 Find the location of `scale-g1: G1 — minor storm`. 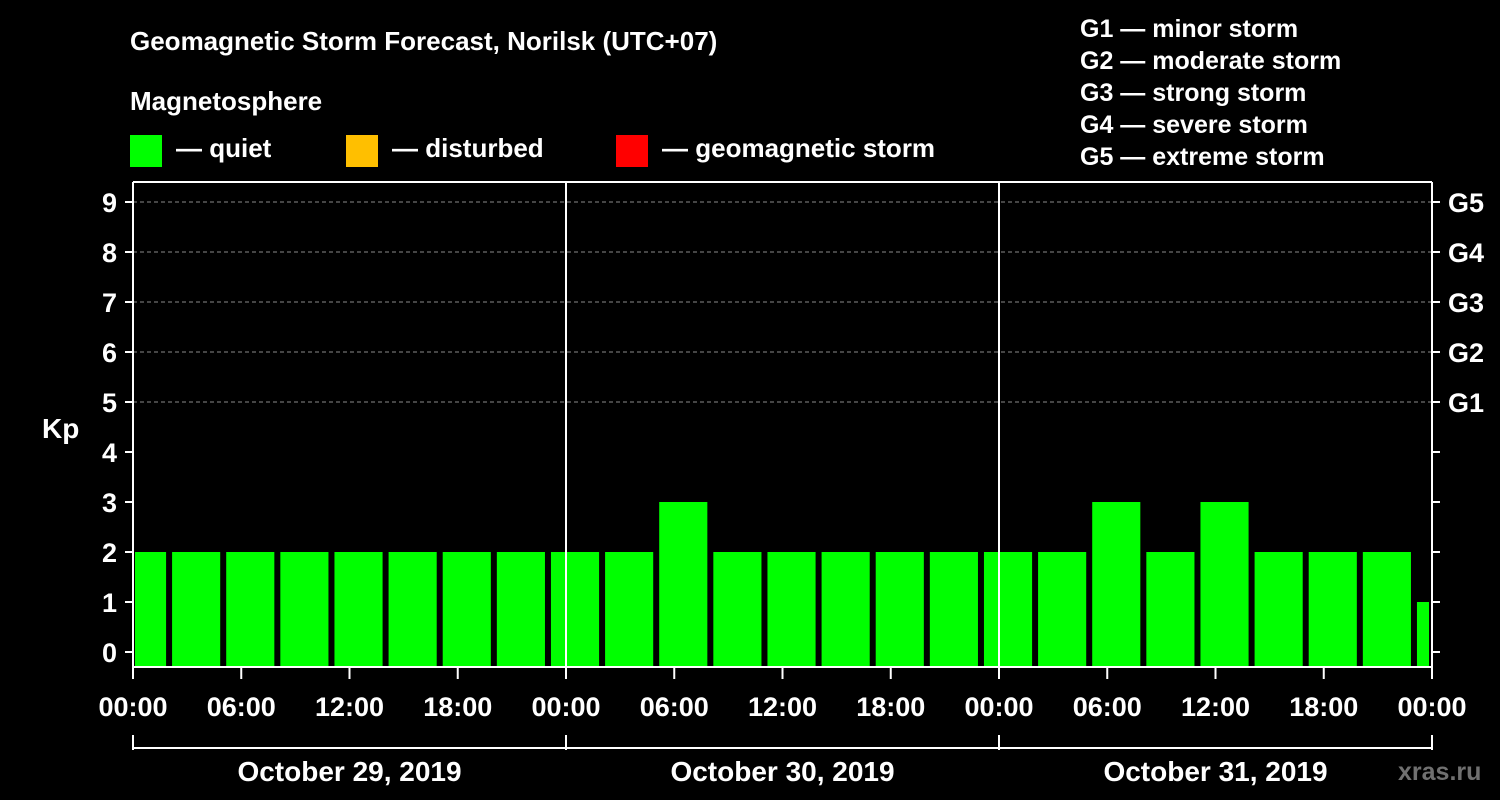

scale-g1: G1 — minor storm is located at coordinates (1189, 29).